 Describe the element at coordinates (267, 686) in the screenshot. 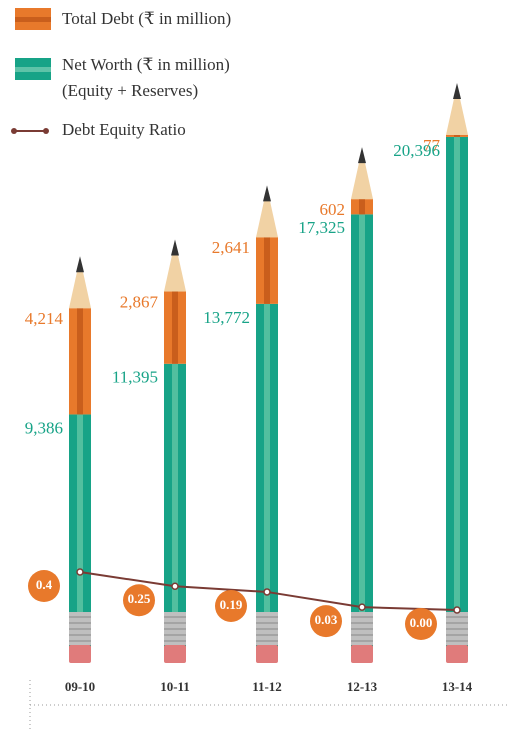

I see `x-tick-label: 11-12` at that location.